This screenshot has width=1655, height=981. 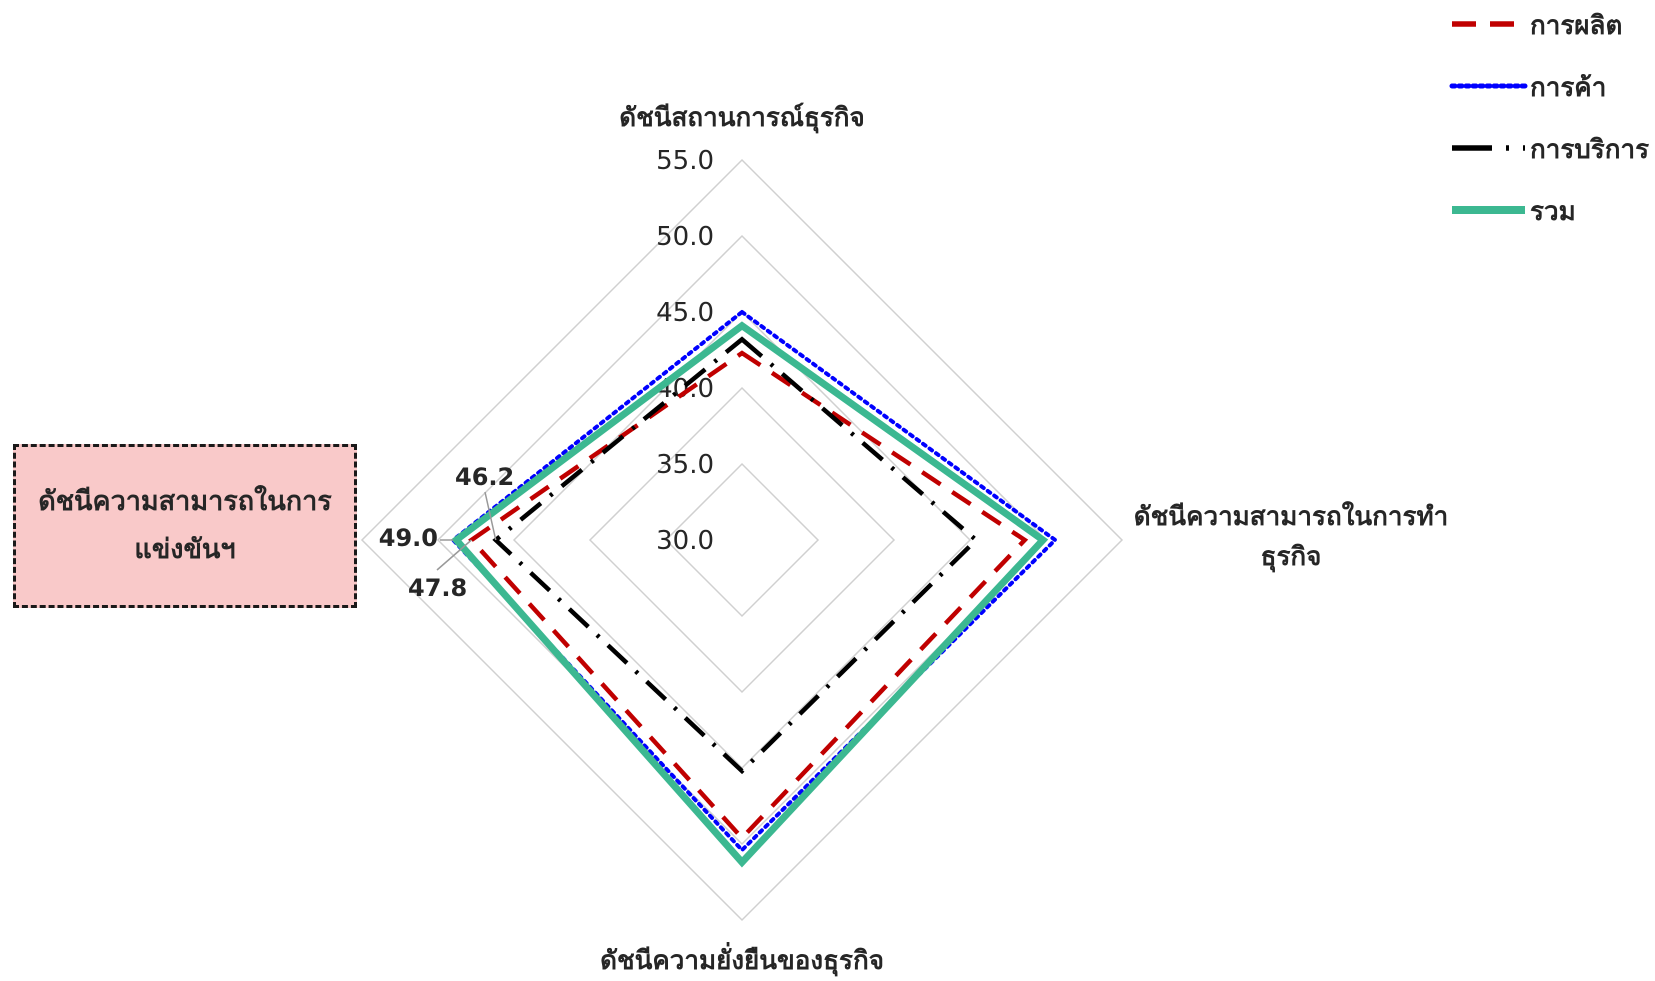 I want to click on data-label-3: 47.8, so click(x=437, y=588).